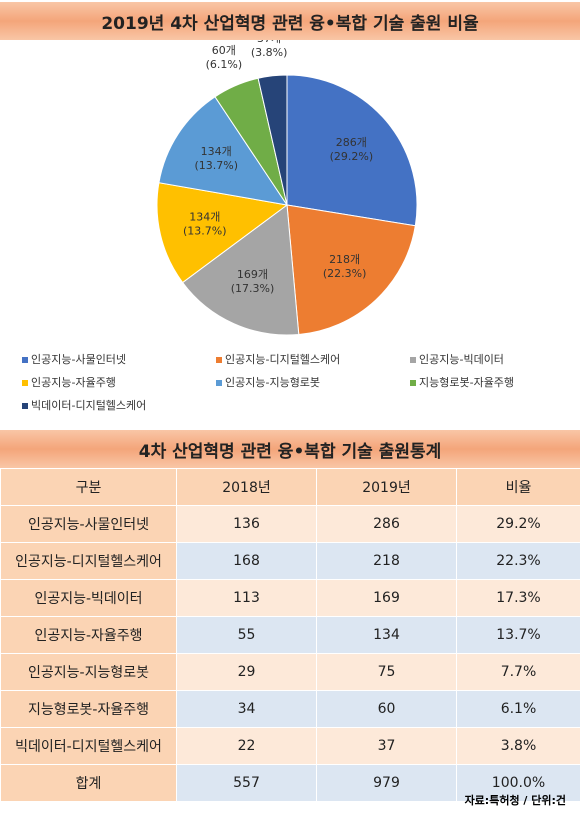 The width and height of the screenshot is (580, 819). What do you see at coordinates (386, 524) in the screenshot?
I see `table-cell: 286` at bounding box center [386, 524].